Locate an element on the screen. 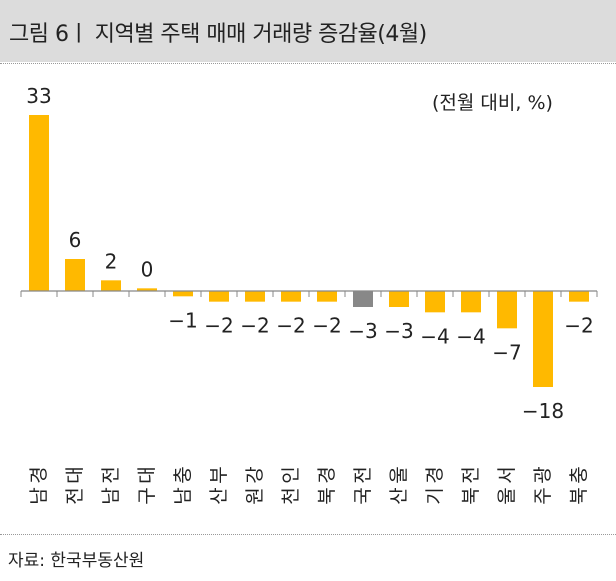  value-label: 33 is located at coordinates (38, 96).